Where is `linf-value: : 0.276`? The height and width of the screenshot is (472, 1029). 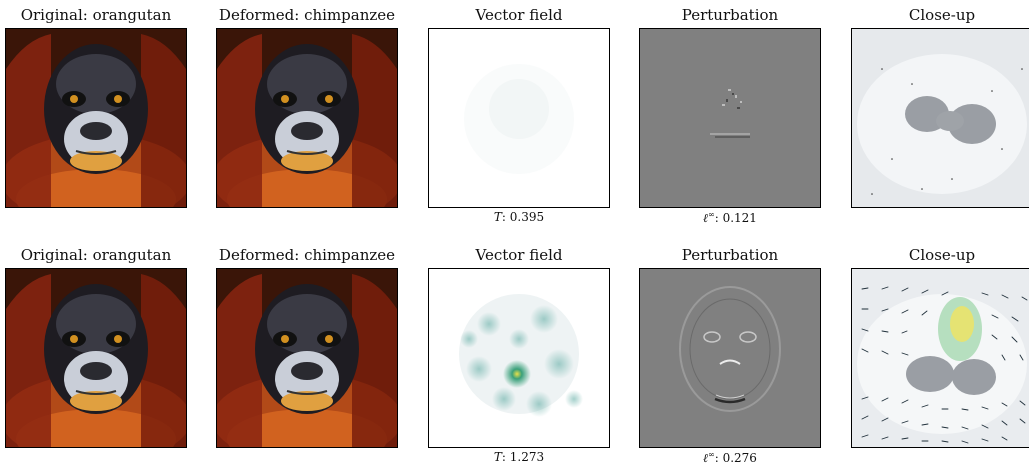 linf-value: : 0.276 is located at coordinates (735, 458).